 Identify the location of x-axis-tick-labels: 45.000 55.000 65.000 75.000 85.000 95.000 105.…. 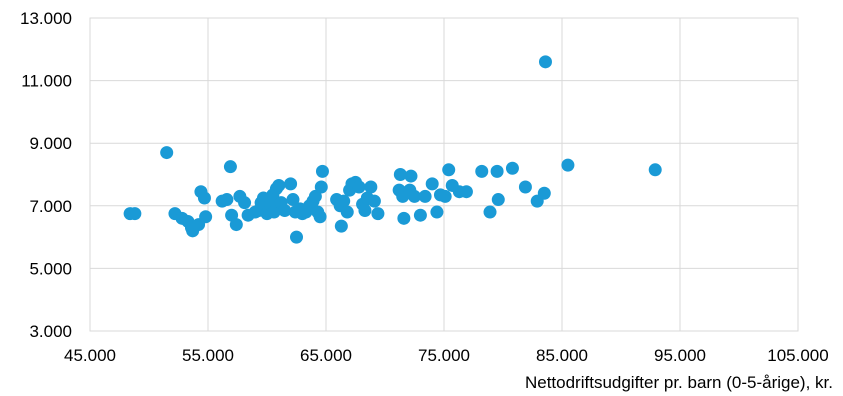
(446, 355).